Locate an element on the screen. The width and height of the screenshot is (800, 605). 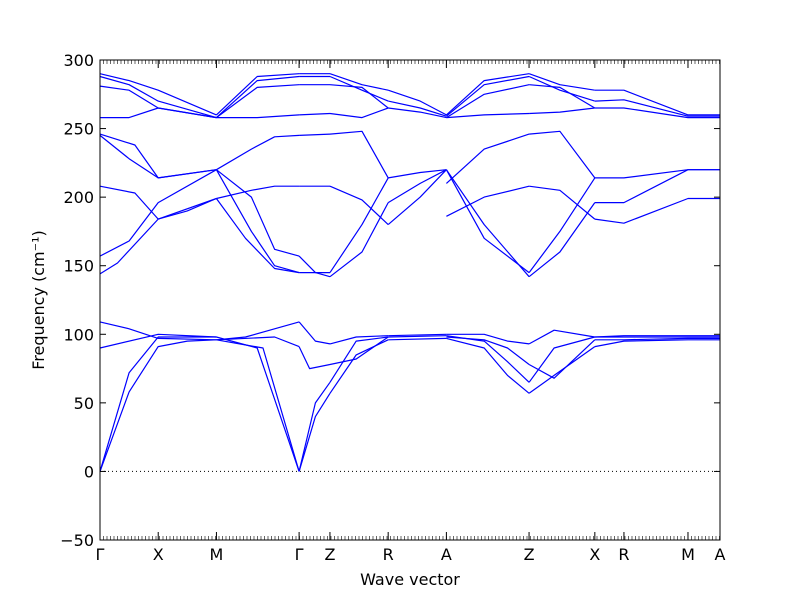
y-axis-label: Frequency (cm⁻¹) is located at coordinates (38, 299).